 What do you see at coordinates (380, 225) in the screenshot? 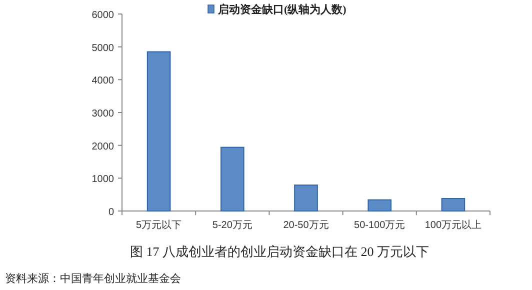
I see `x-tick-label: 50-100万元` at bounding box center [380, 225].